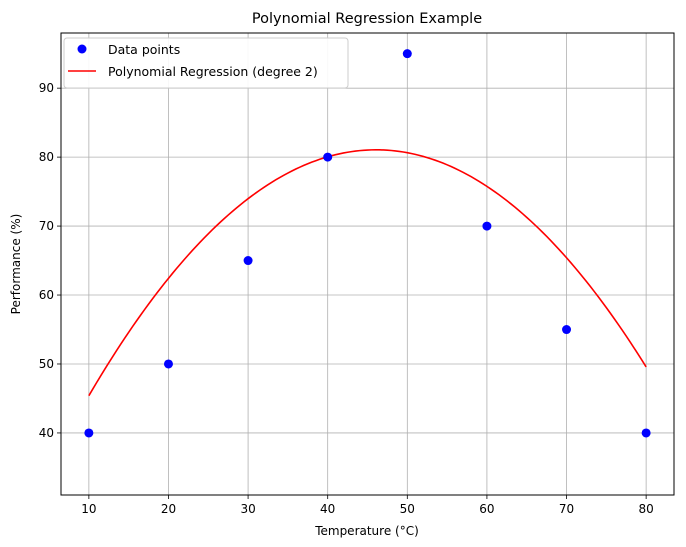 The height and width of the screenshot is (547, 686). What do you see at coordinates (46, 226) in the screenshot?
I see `y-tick-label: 70` at bounding box center [46, 226].